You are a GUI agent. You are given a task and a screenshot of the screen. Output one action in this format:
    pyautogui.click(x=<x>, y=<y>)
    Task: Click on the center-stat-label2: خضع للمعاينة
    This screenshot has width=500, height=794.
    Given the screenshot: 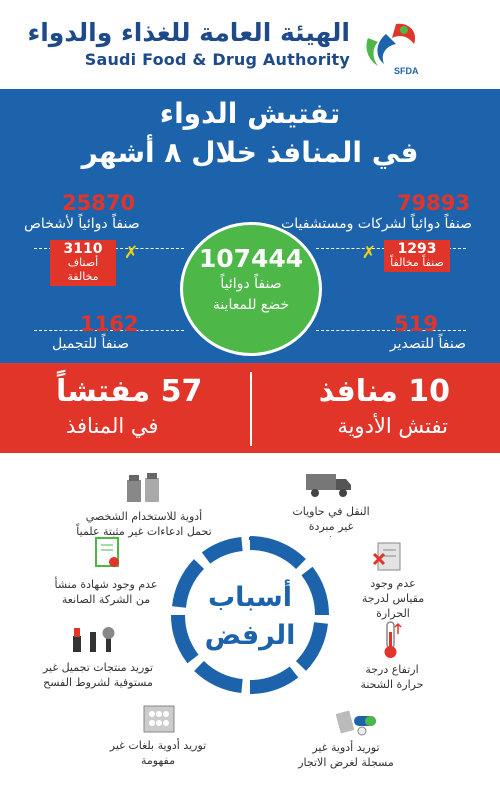 What is the action you would take?
    pyautogui.click(x=251, y=305)
    